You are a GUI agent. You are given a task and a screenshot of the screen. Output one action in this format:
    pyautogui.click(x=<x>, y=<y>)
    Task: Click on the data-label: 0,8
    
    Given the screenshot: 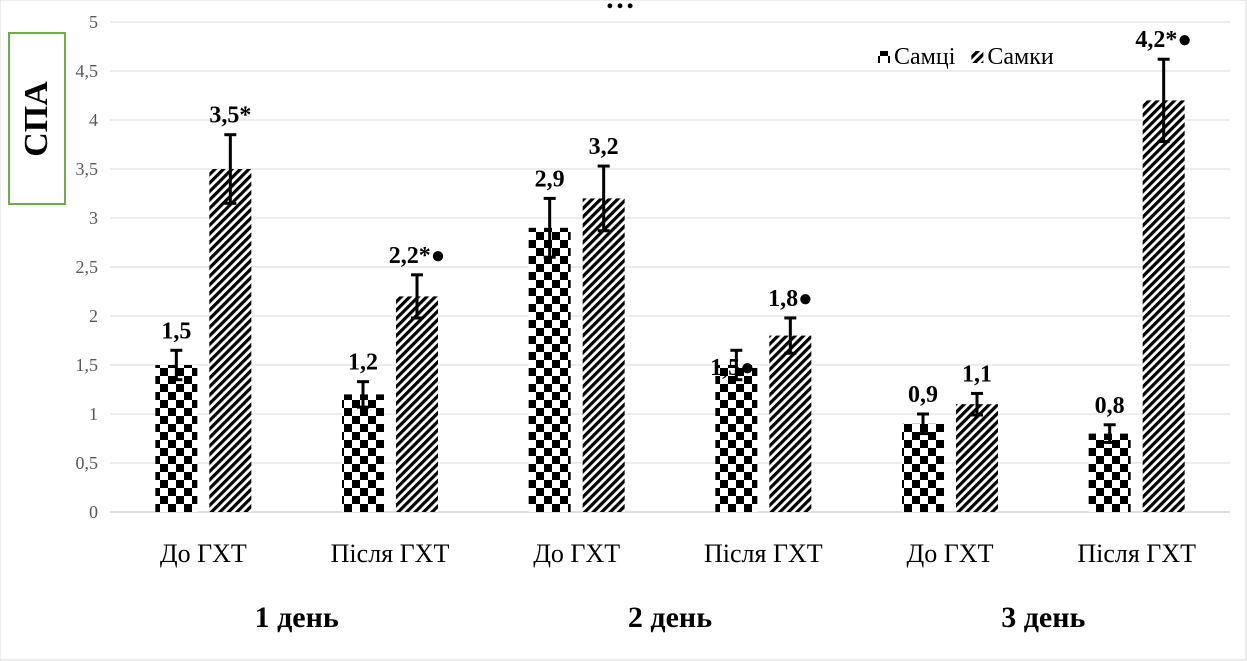 What is the action you would take?
    pyautogui.click(x=1110, y=406)
    